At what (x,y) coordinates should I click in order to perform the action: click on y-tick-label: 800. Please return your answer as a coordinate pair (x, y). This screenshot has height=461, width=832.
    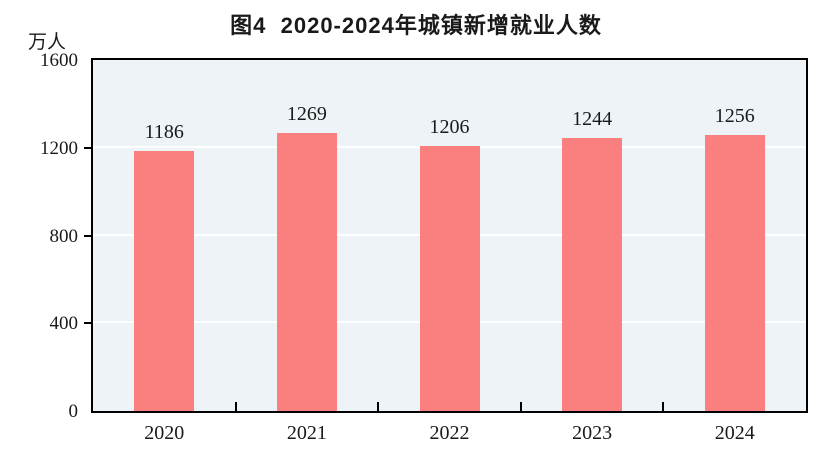
    Looking at the image, I should click on (64, 236).